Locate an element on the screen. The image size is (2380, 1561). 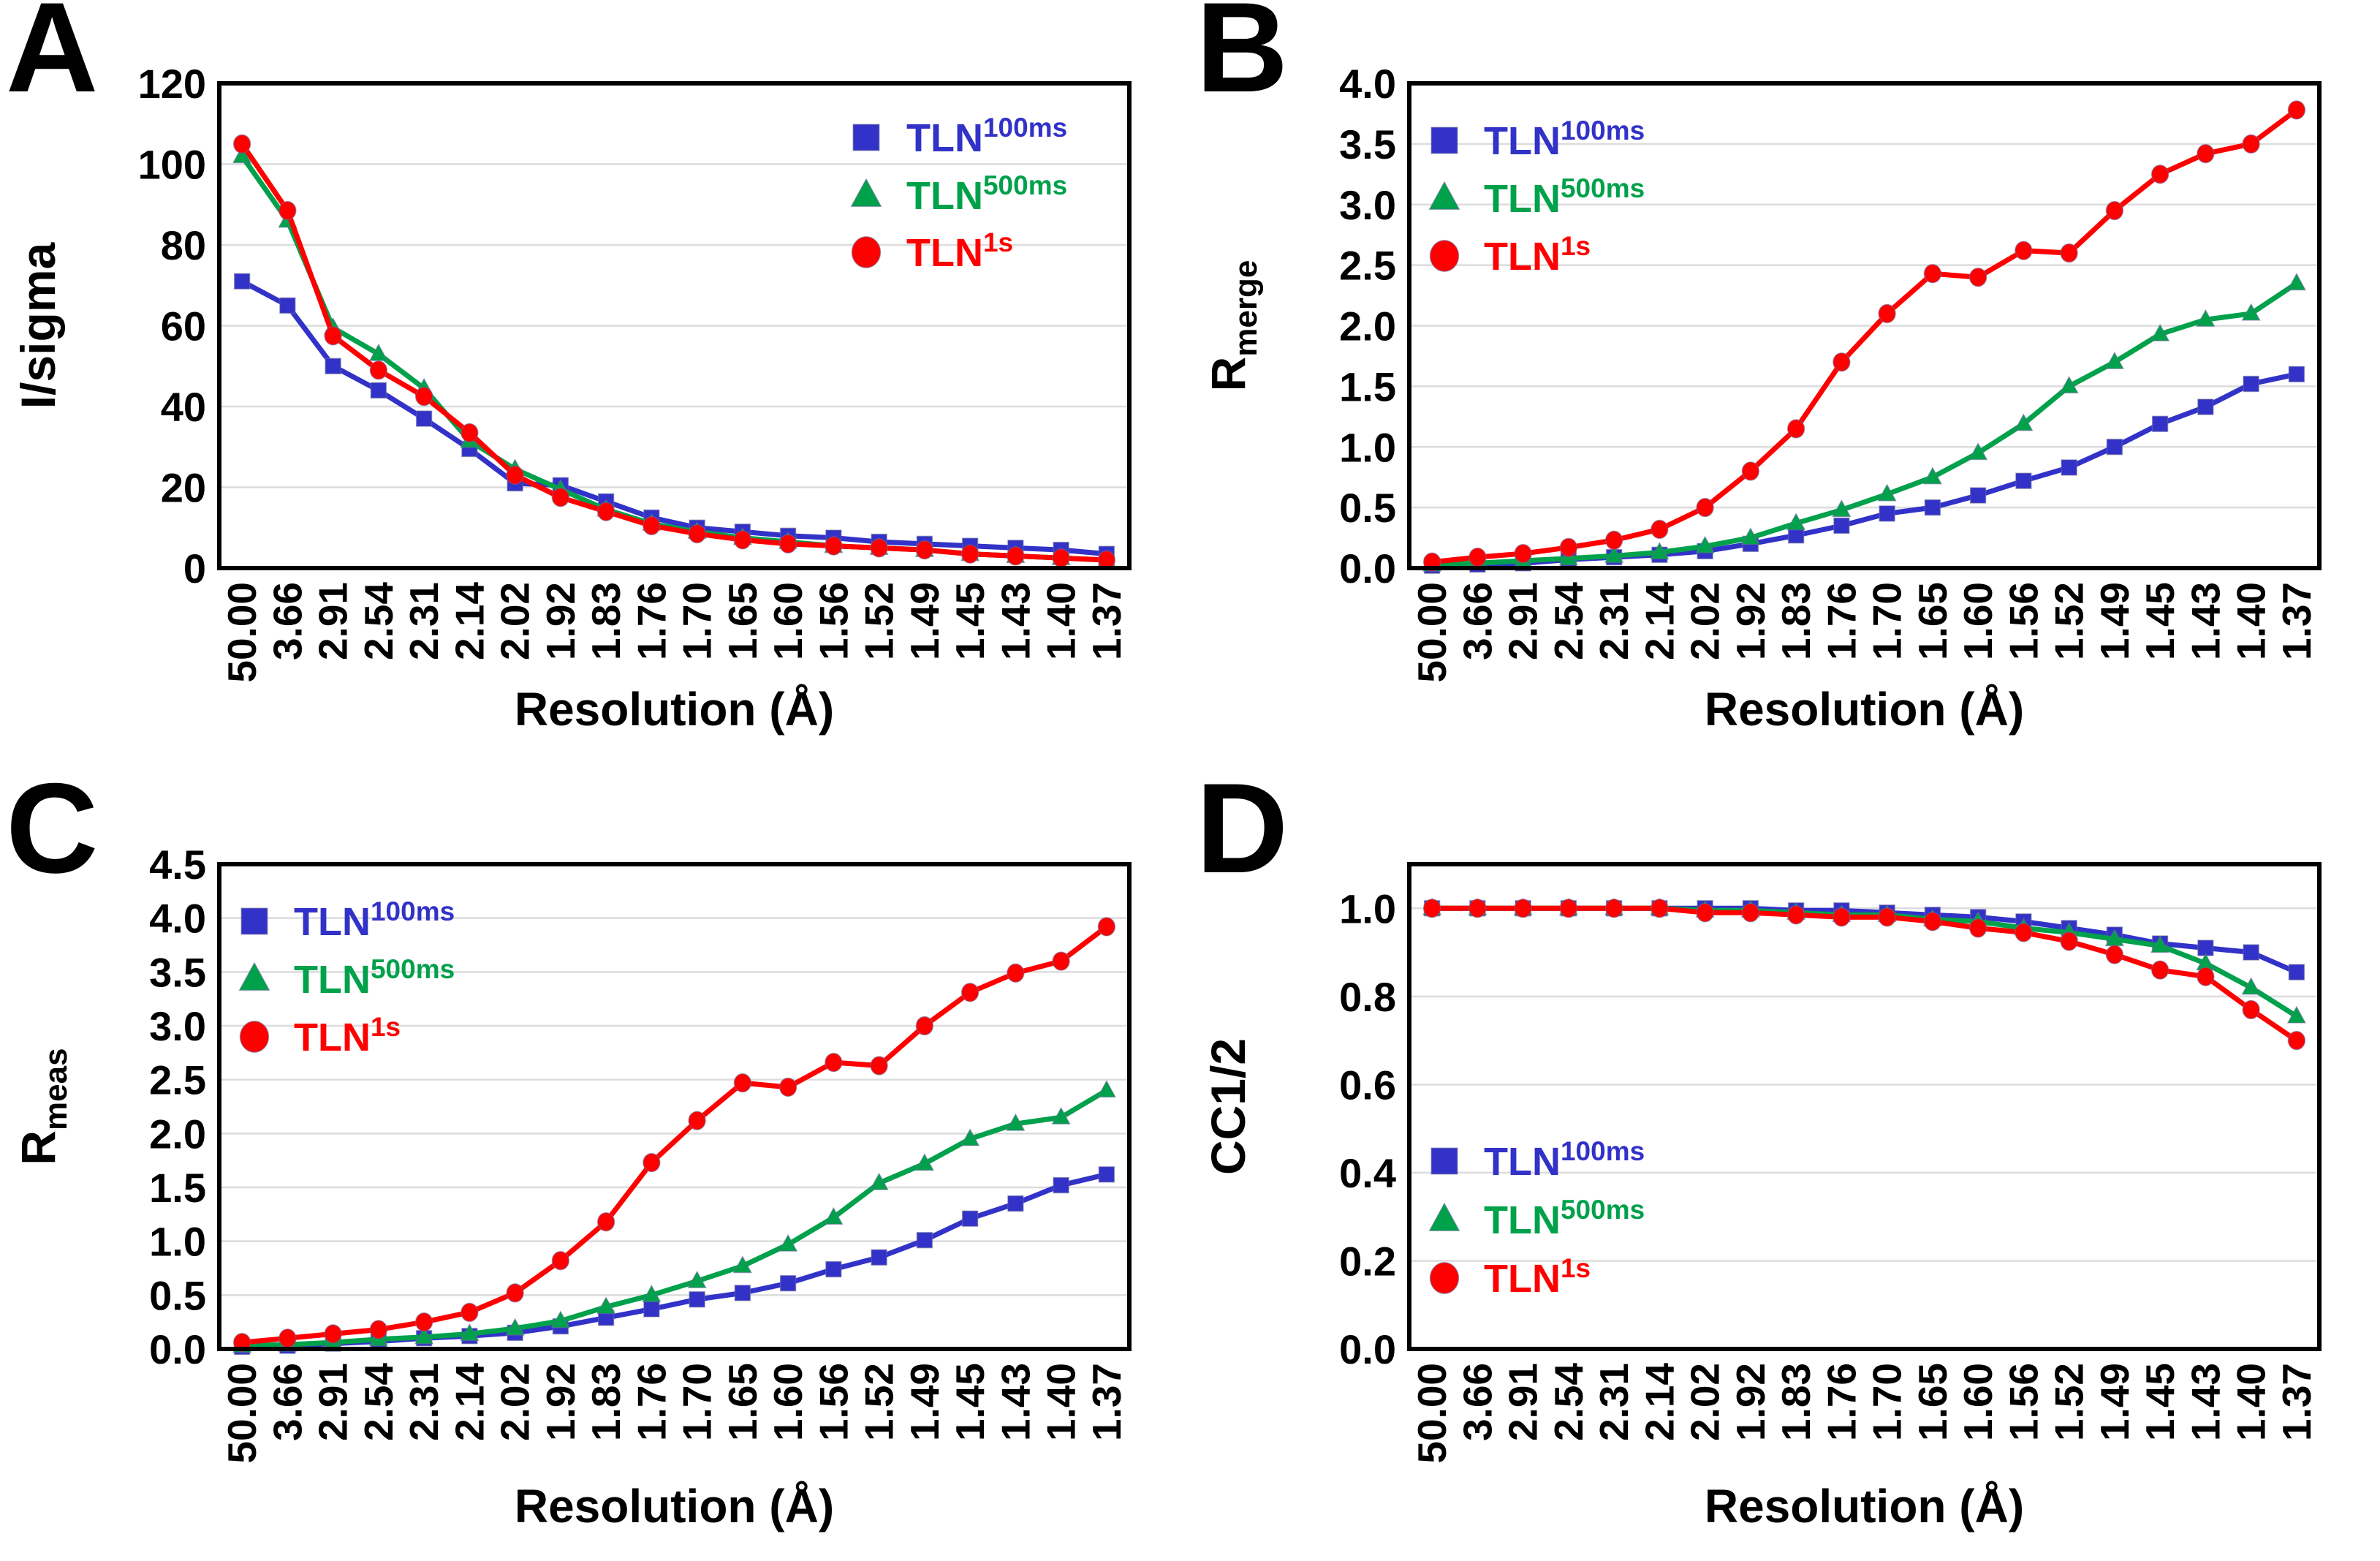
series-line-tln-100ms is located at coordinates (674, 1260).